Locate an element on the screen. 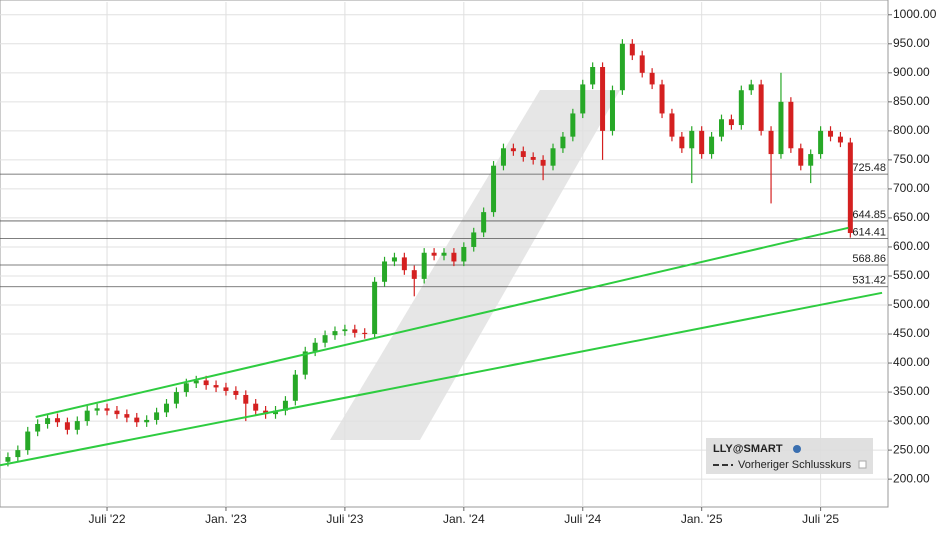  legend-box is located at coordinates (789, 456).